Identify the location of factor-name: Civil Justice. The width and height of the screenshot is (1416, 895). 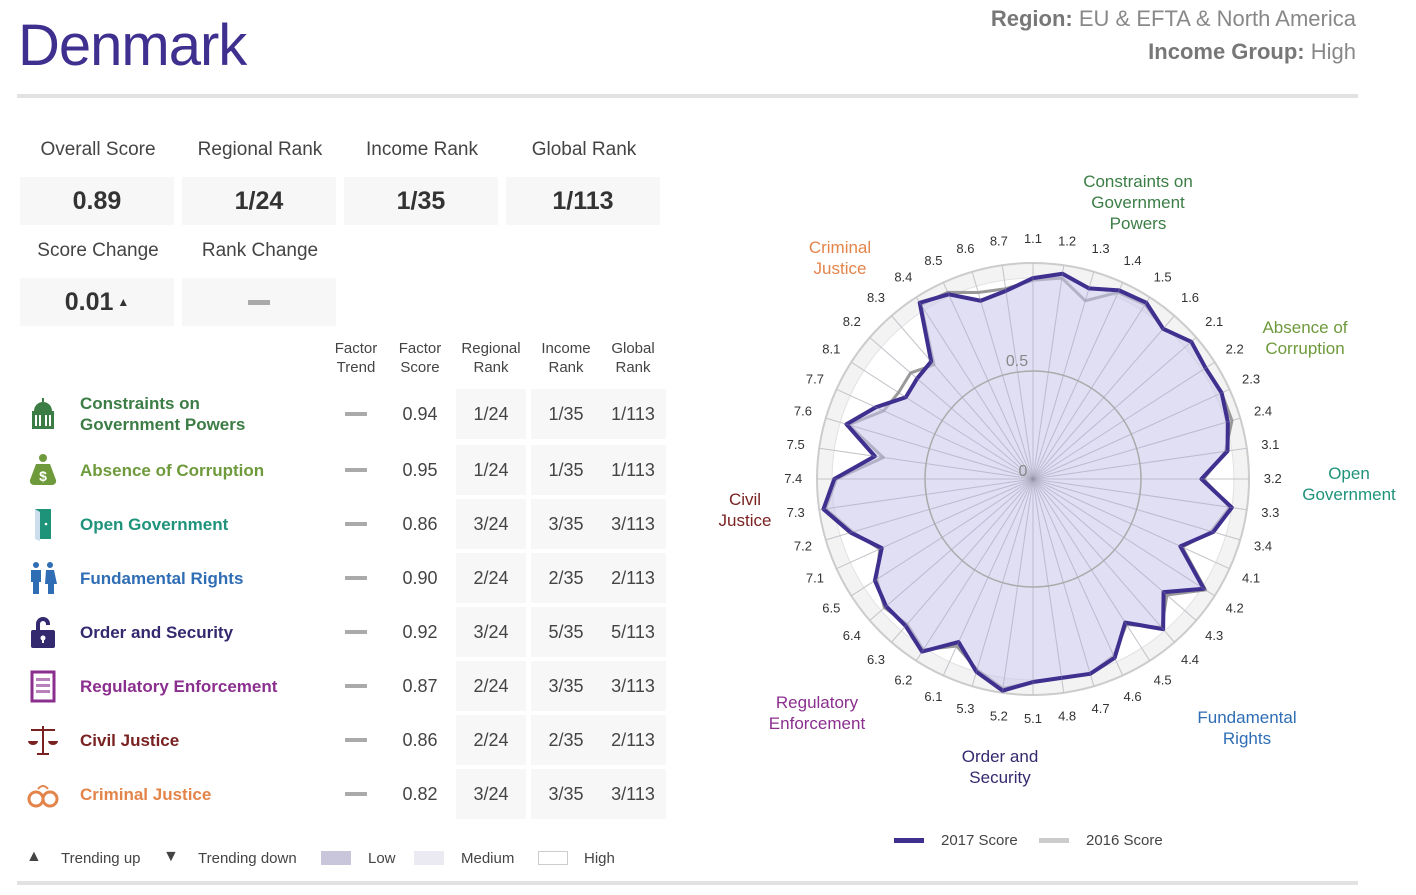
(130, 740).